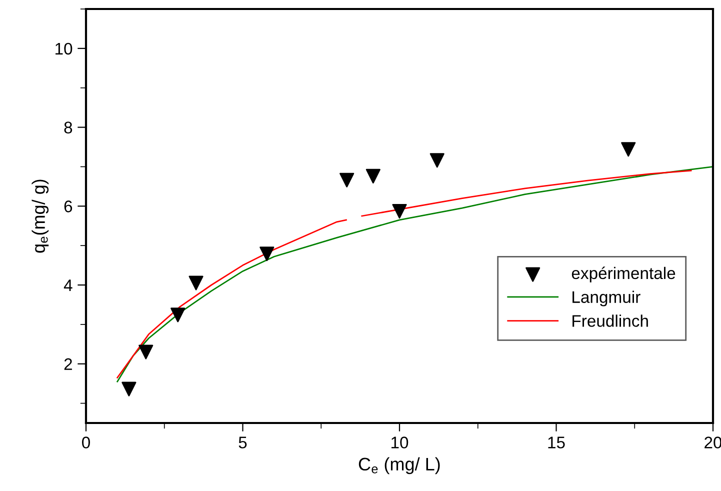  I want to click on x-axis-title: C$_{e}$ (mg/ L), so click(399, 465).